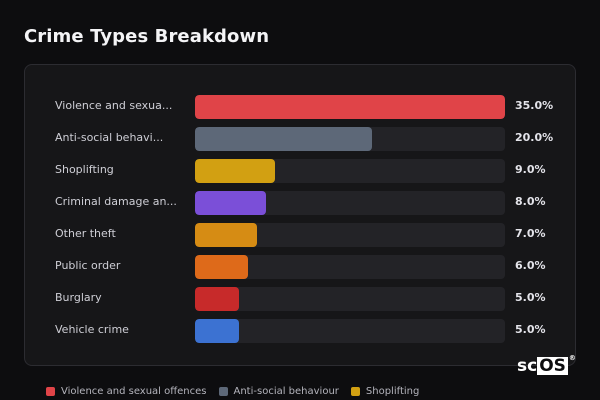 Image resolution: width=600 pixels, height=400 pixels. I want to click on logo-box: OS, so click(552, 366).